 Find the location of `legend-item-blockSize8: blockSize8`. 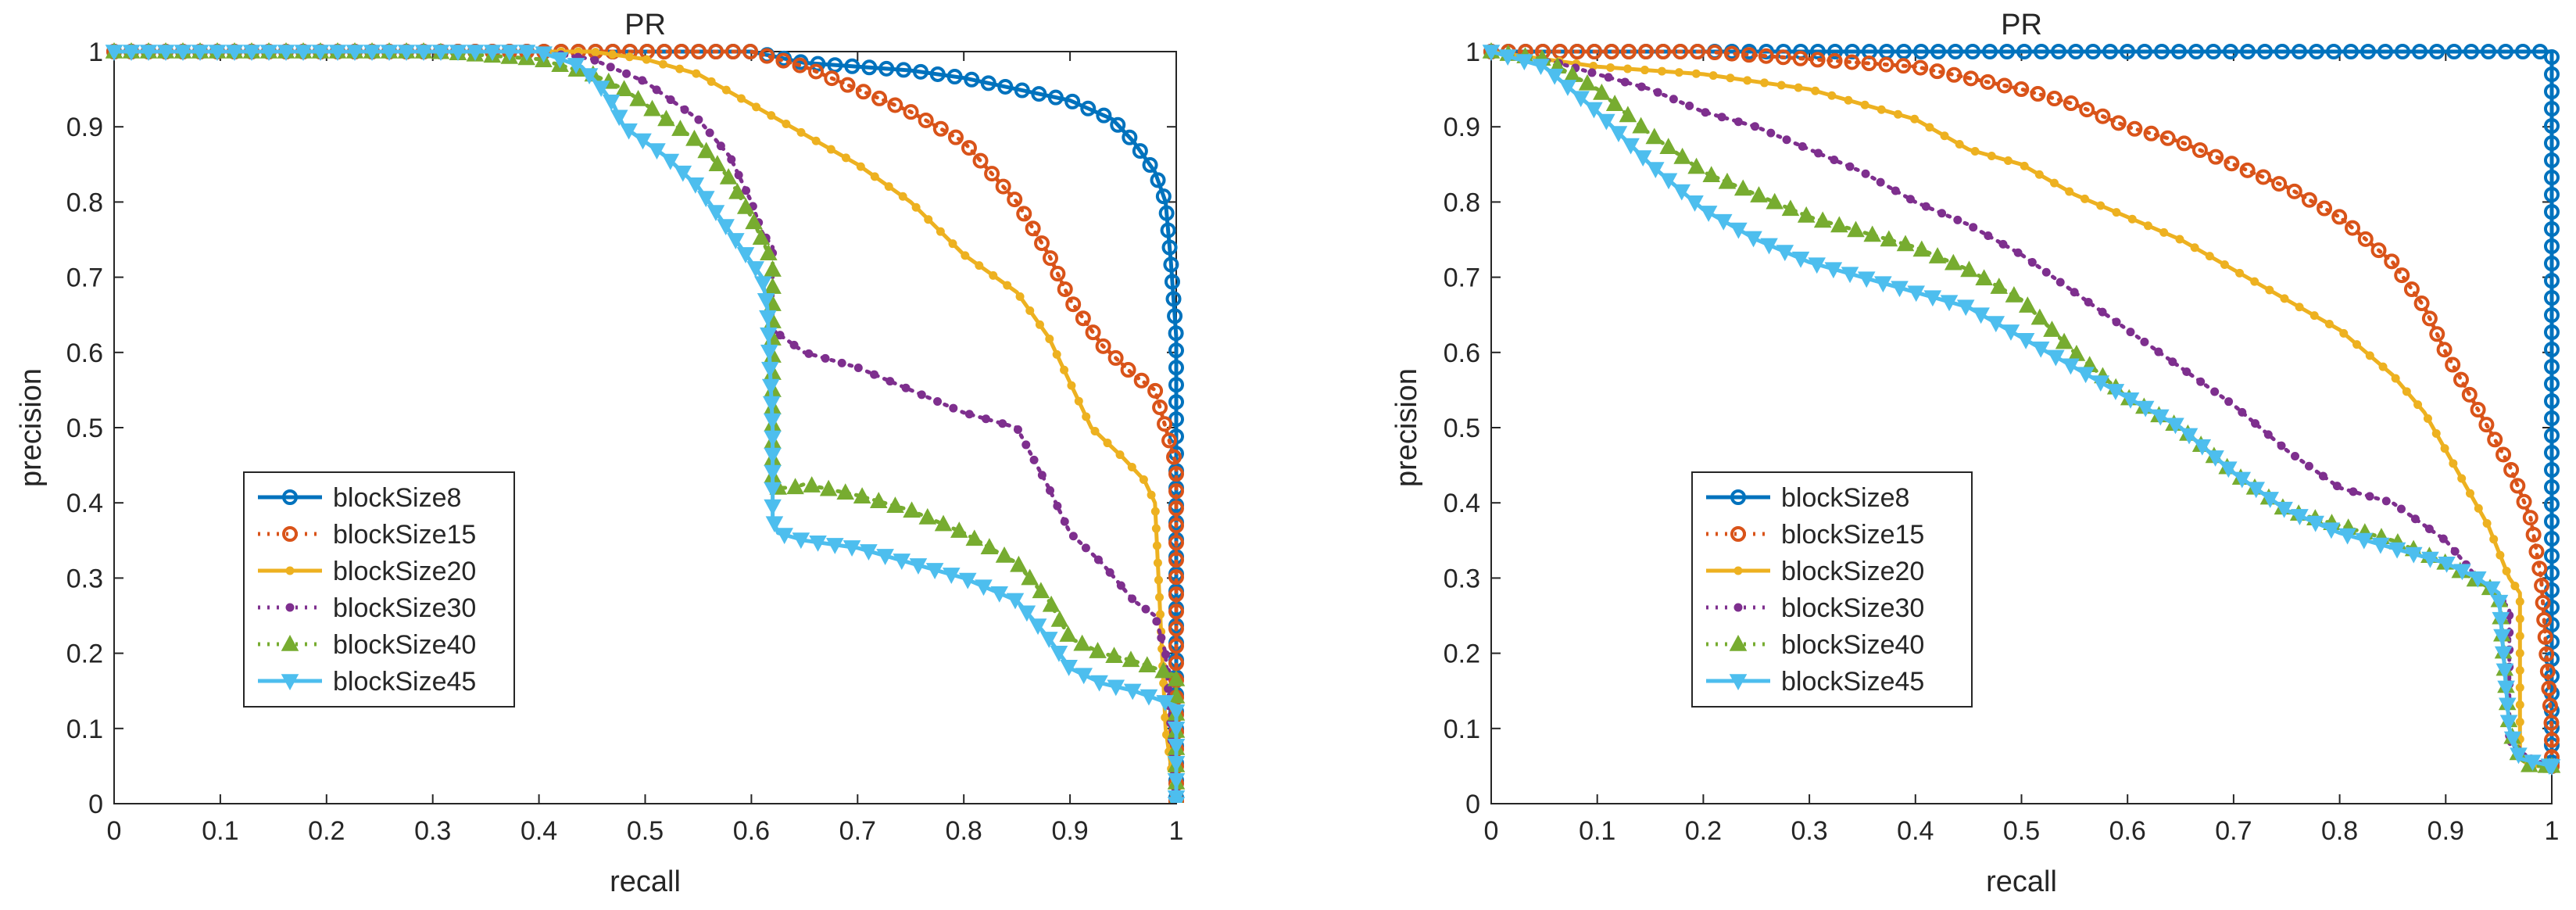

legend-item-blockSize8: blockSize8 is located at coordinates (359, 498).